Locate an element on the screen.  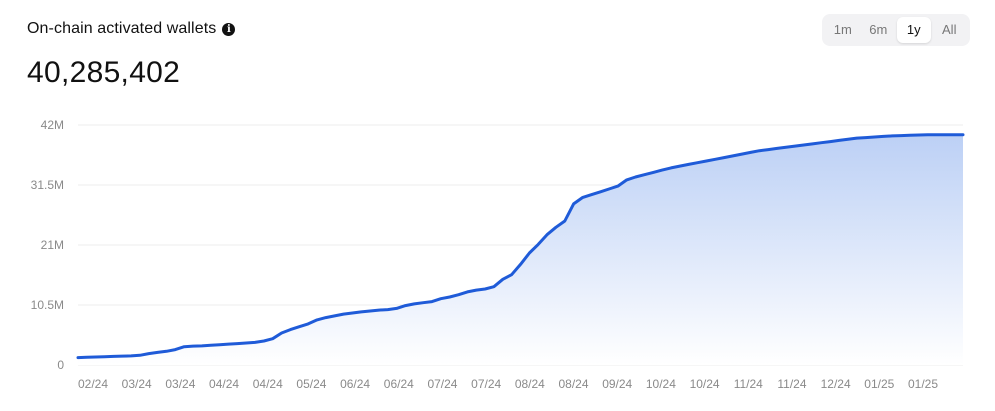
chart-header: On-chain activated wallets i is located at coordinates (131, 29).